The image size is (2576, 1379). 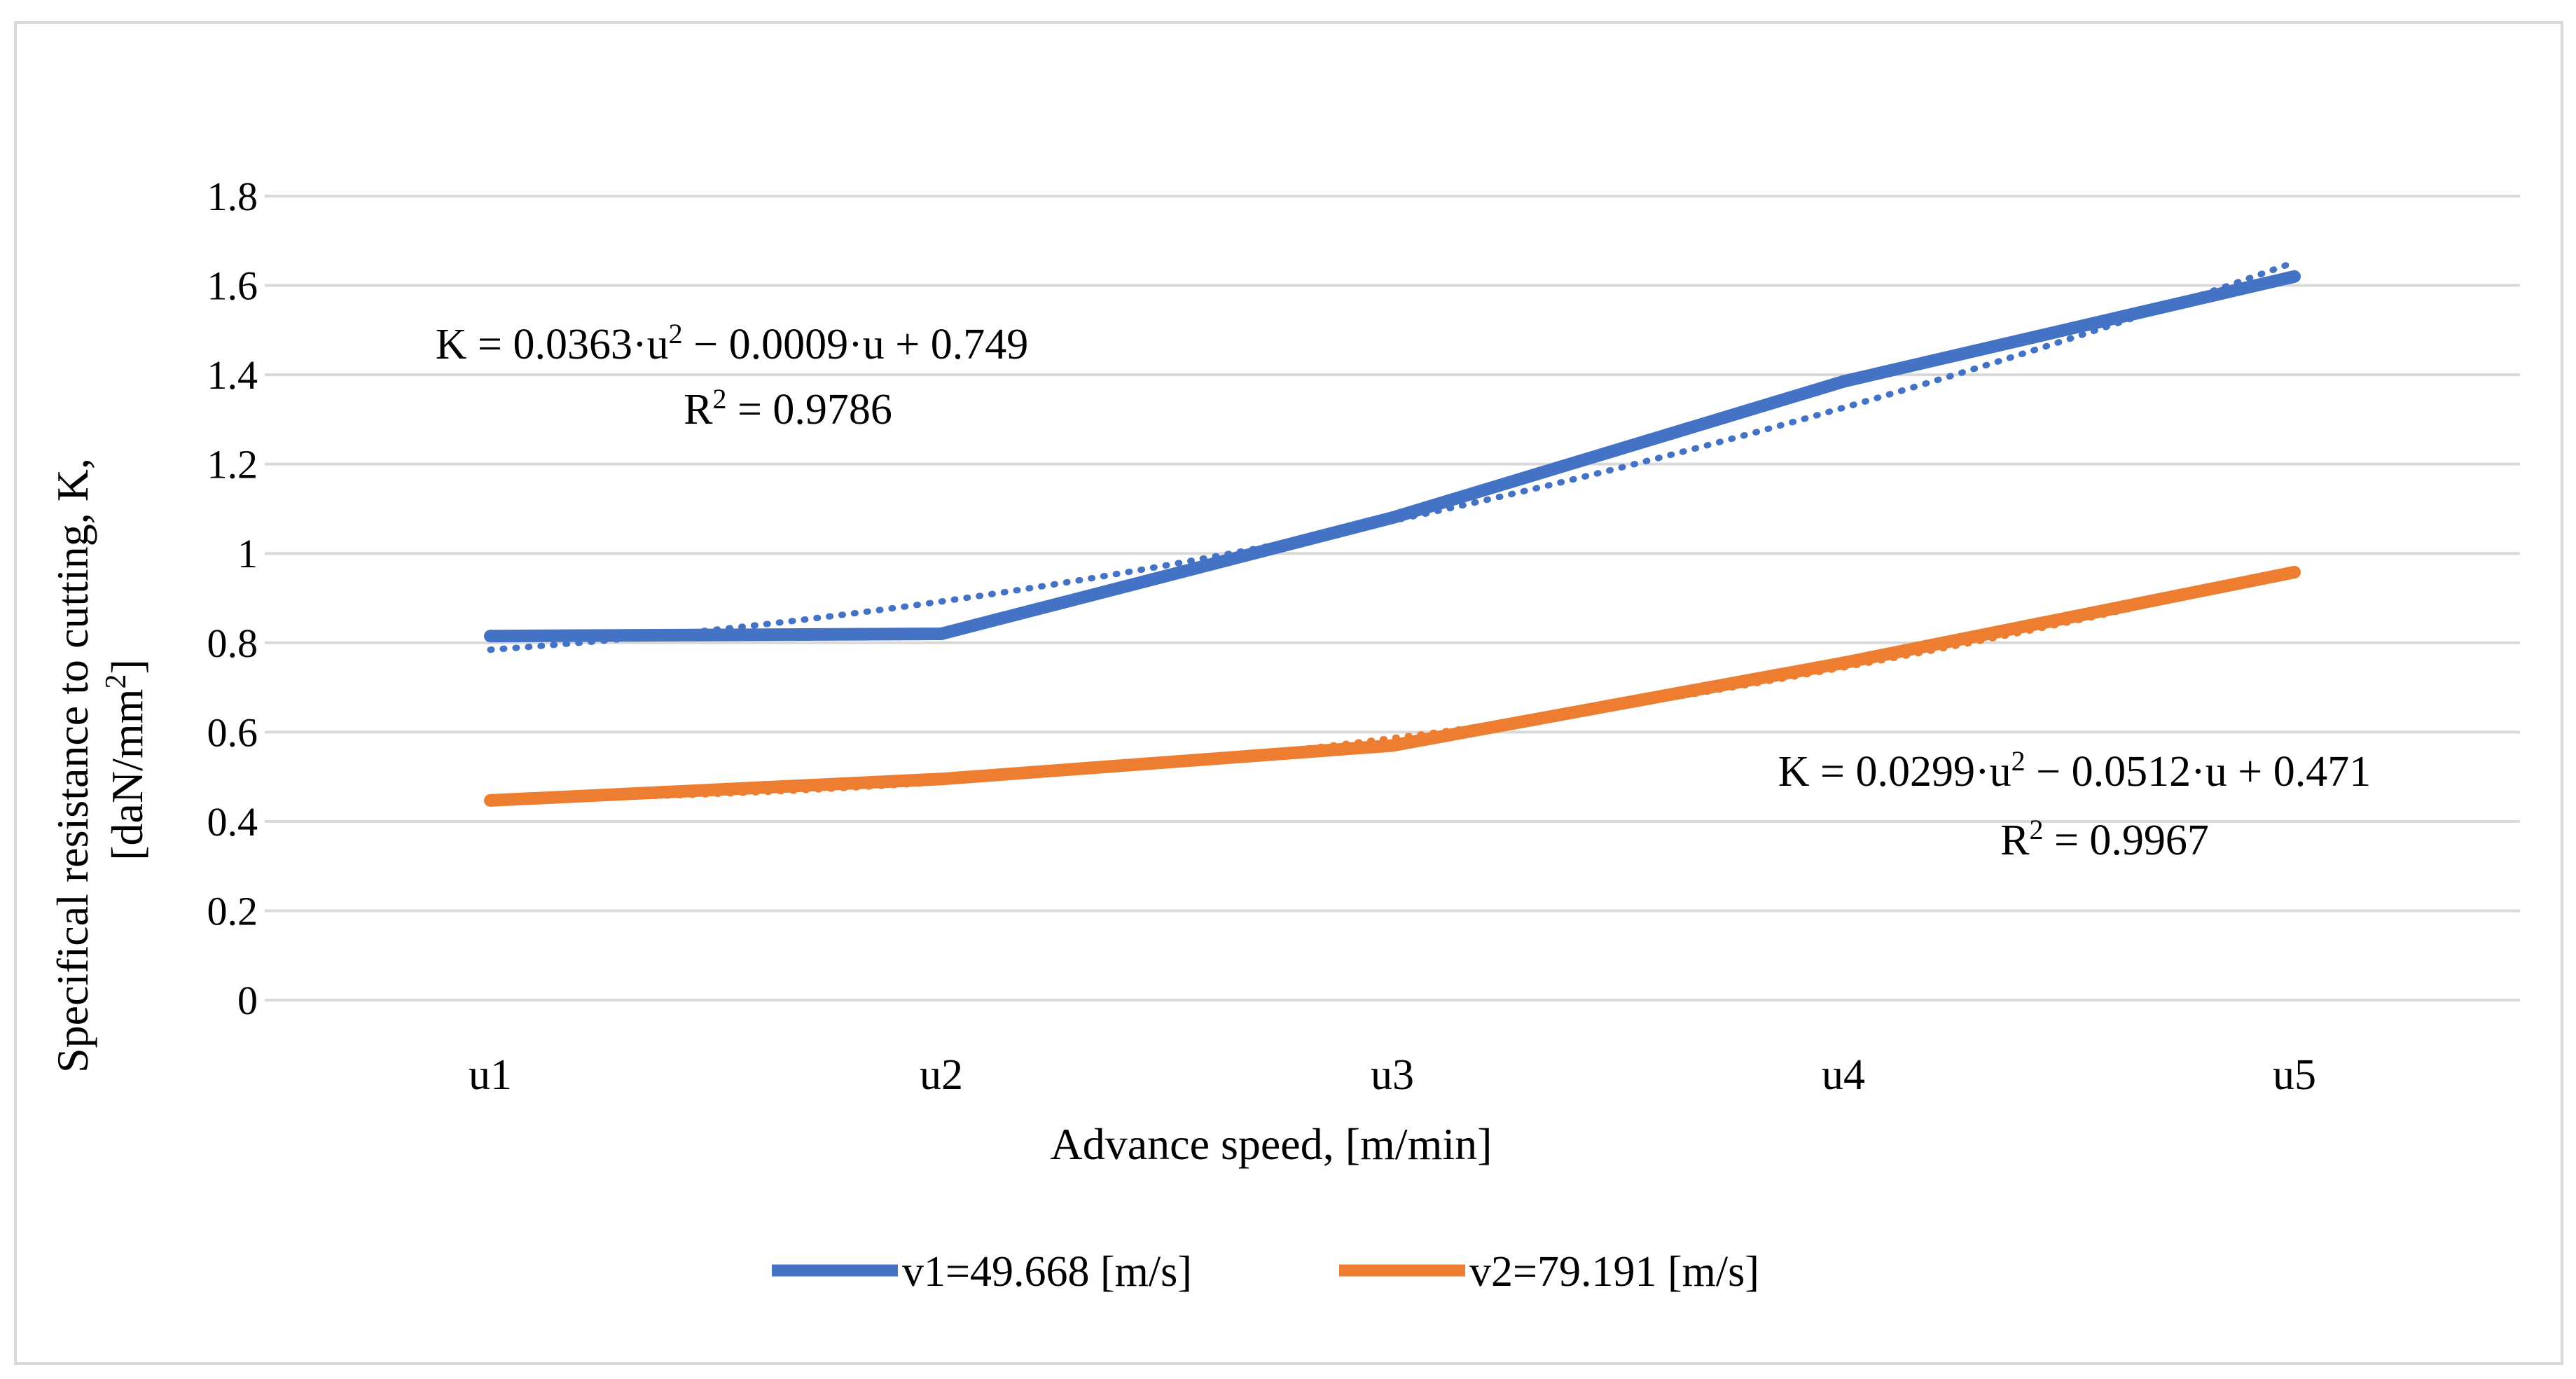 I want to click on y-tick-label: 0.6, so click(x=232, y=732).